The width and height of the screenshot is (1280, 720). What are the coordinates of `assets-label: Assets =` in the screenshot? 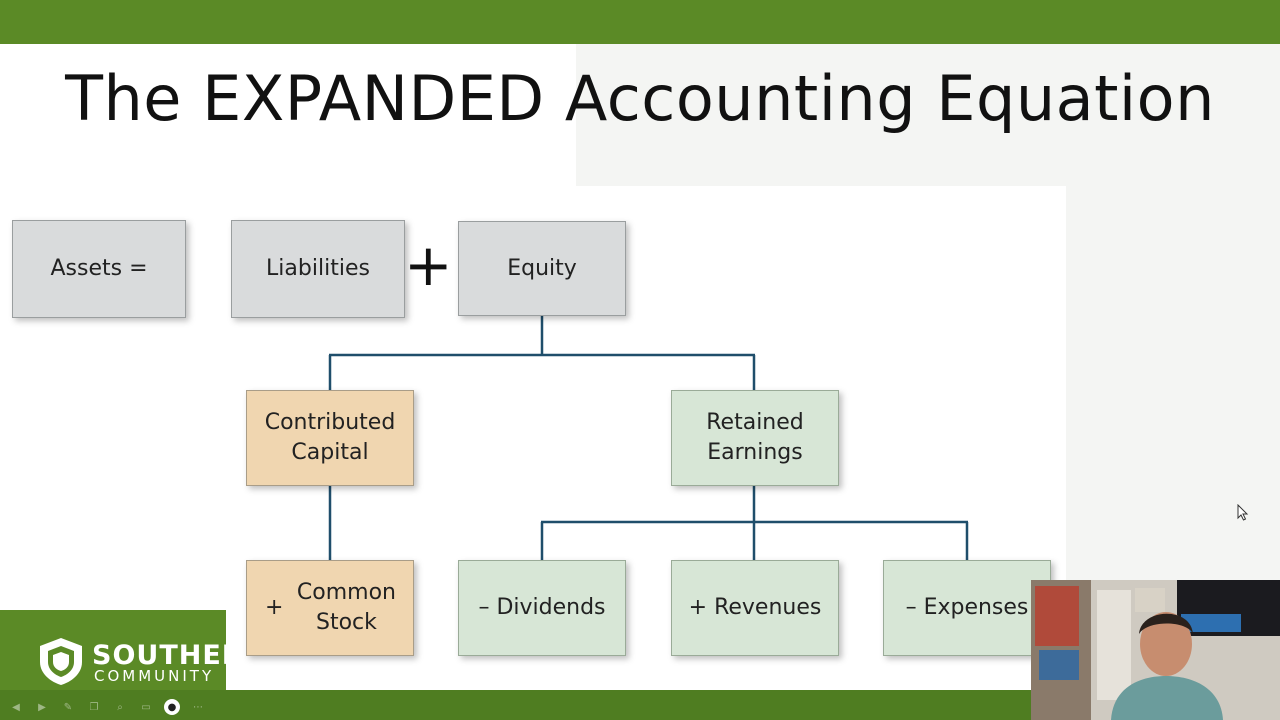 It's located at (99, 269).